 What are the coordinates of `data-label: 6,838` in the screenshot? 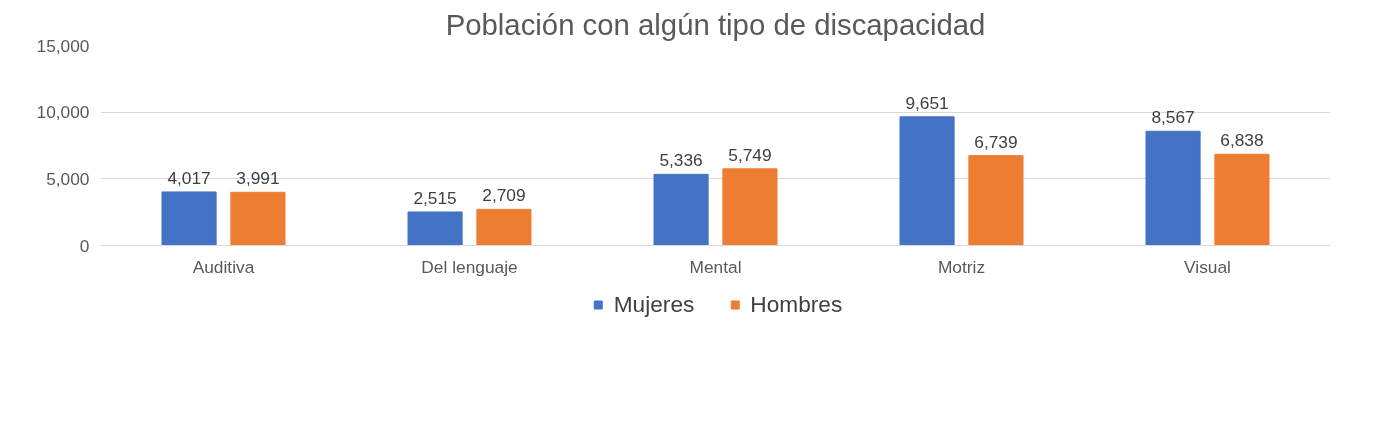 It's located at (1242, 140).